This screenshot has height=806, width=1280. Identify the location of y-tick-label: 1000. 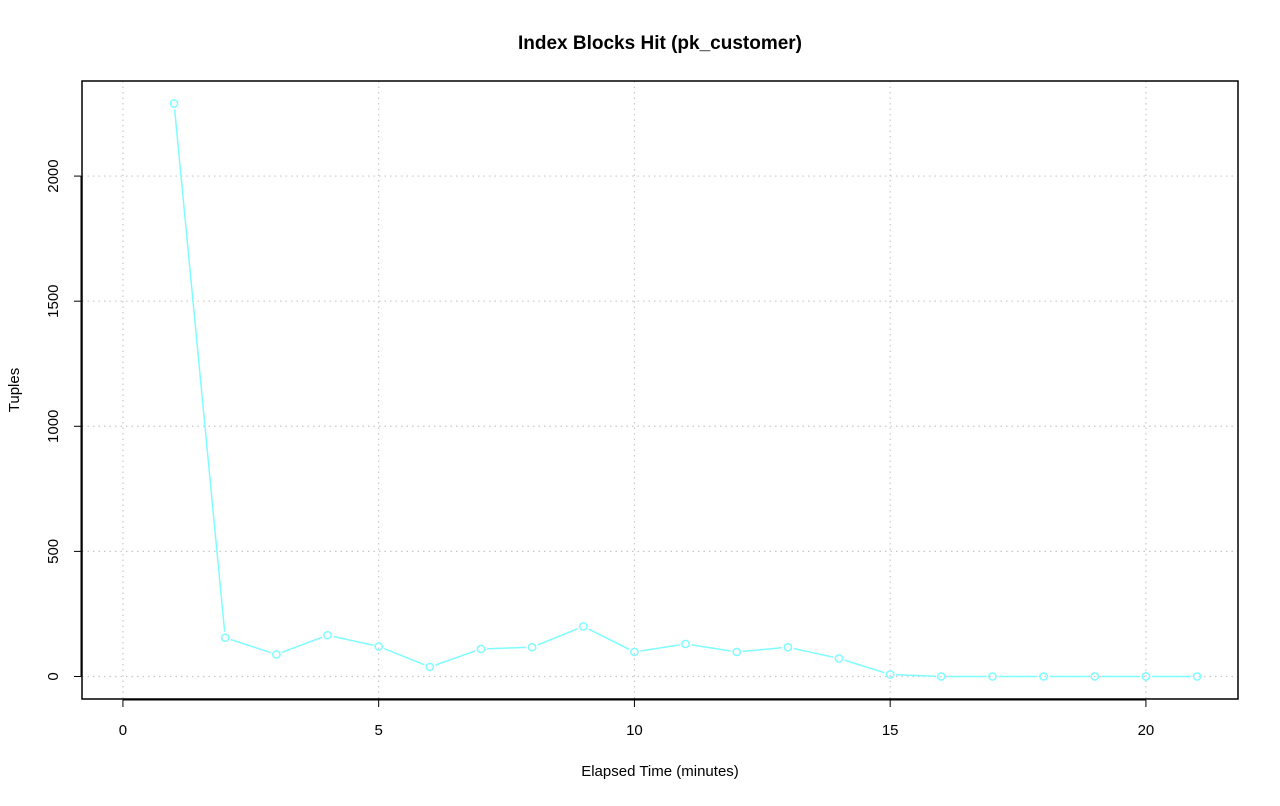
(53, 426).